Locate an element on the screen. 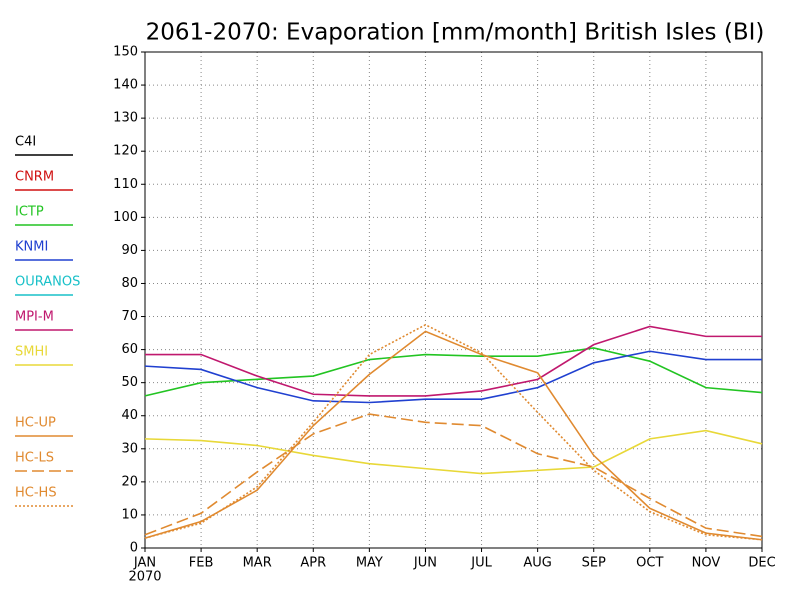  x-tick-label: JUN is located at coordinates (425, 563).